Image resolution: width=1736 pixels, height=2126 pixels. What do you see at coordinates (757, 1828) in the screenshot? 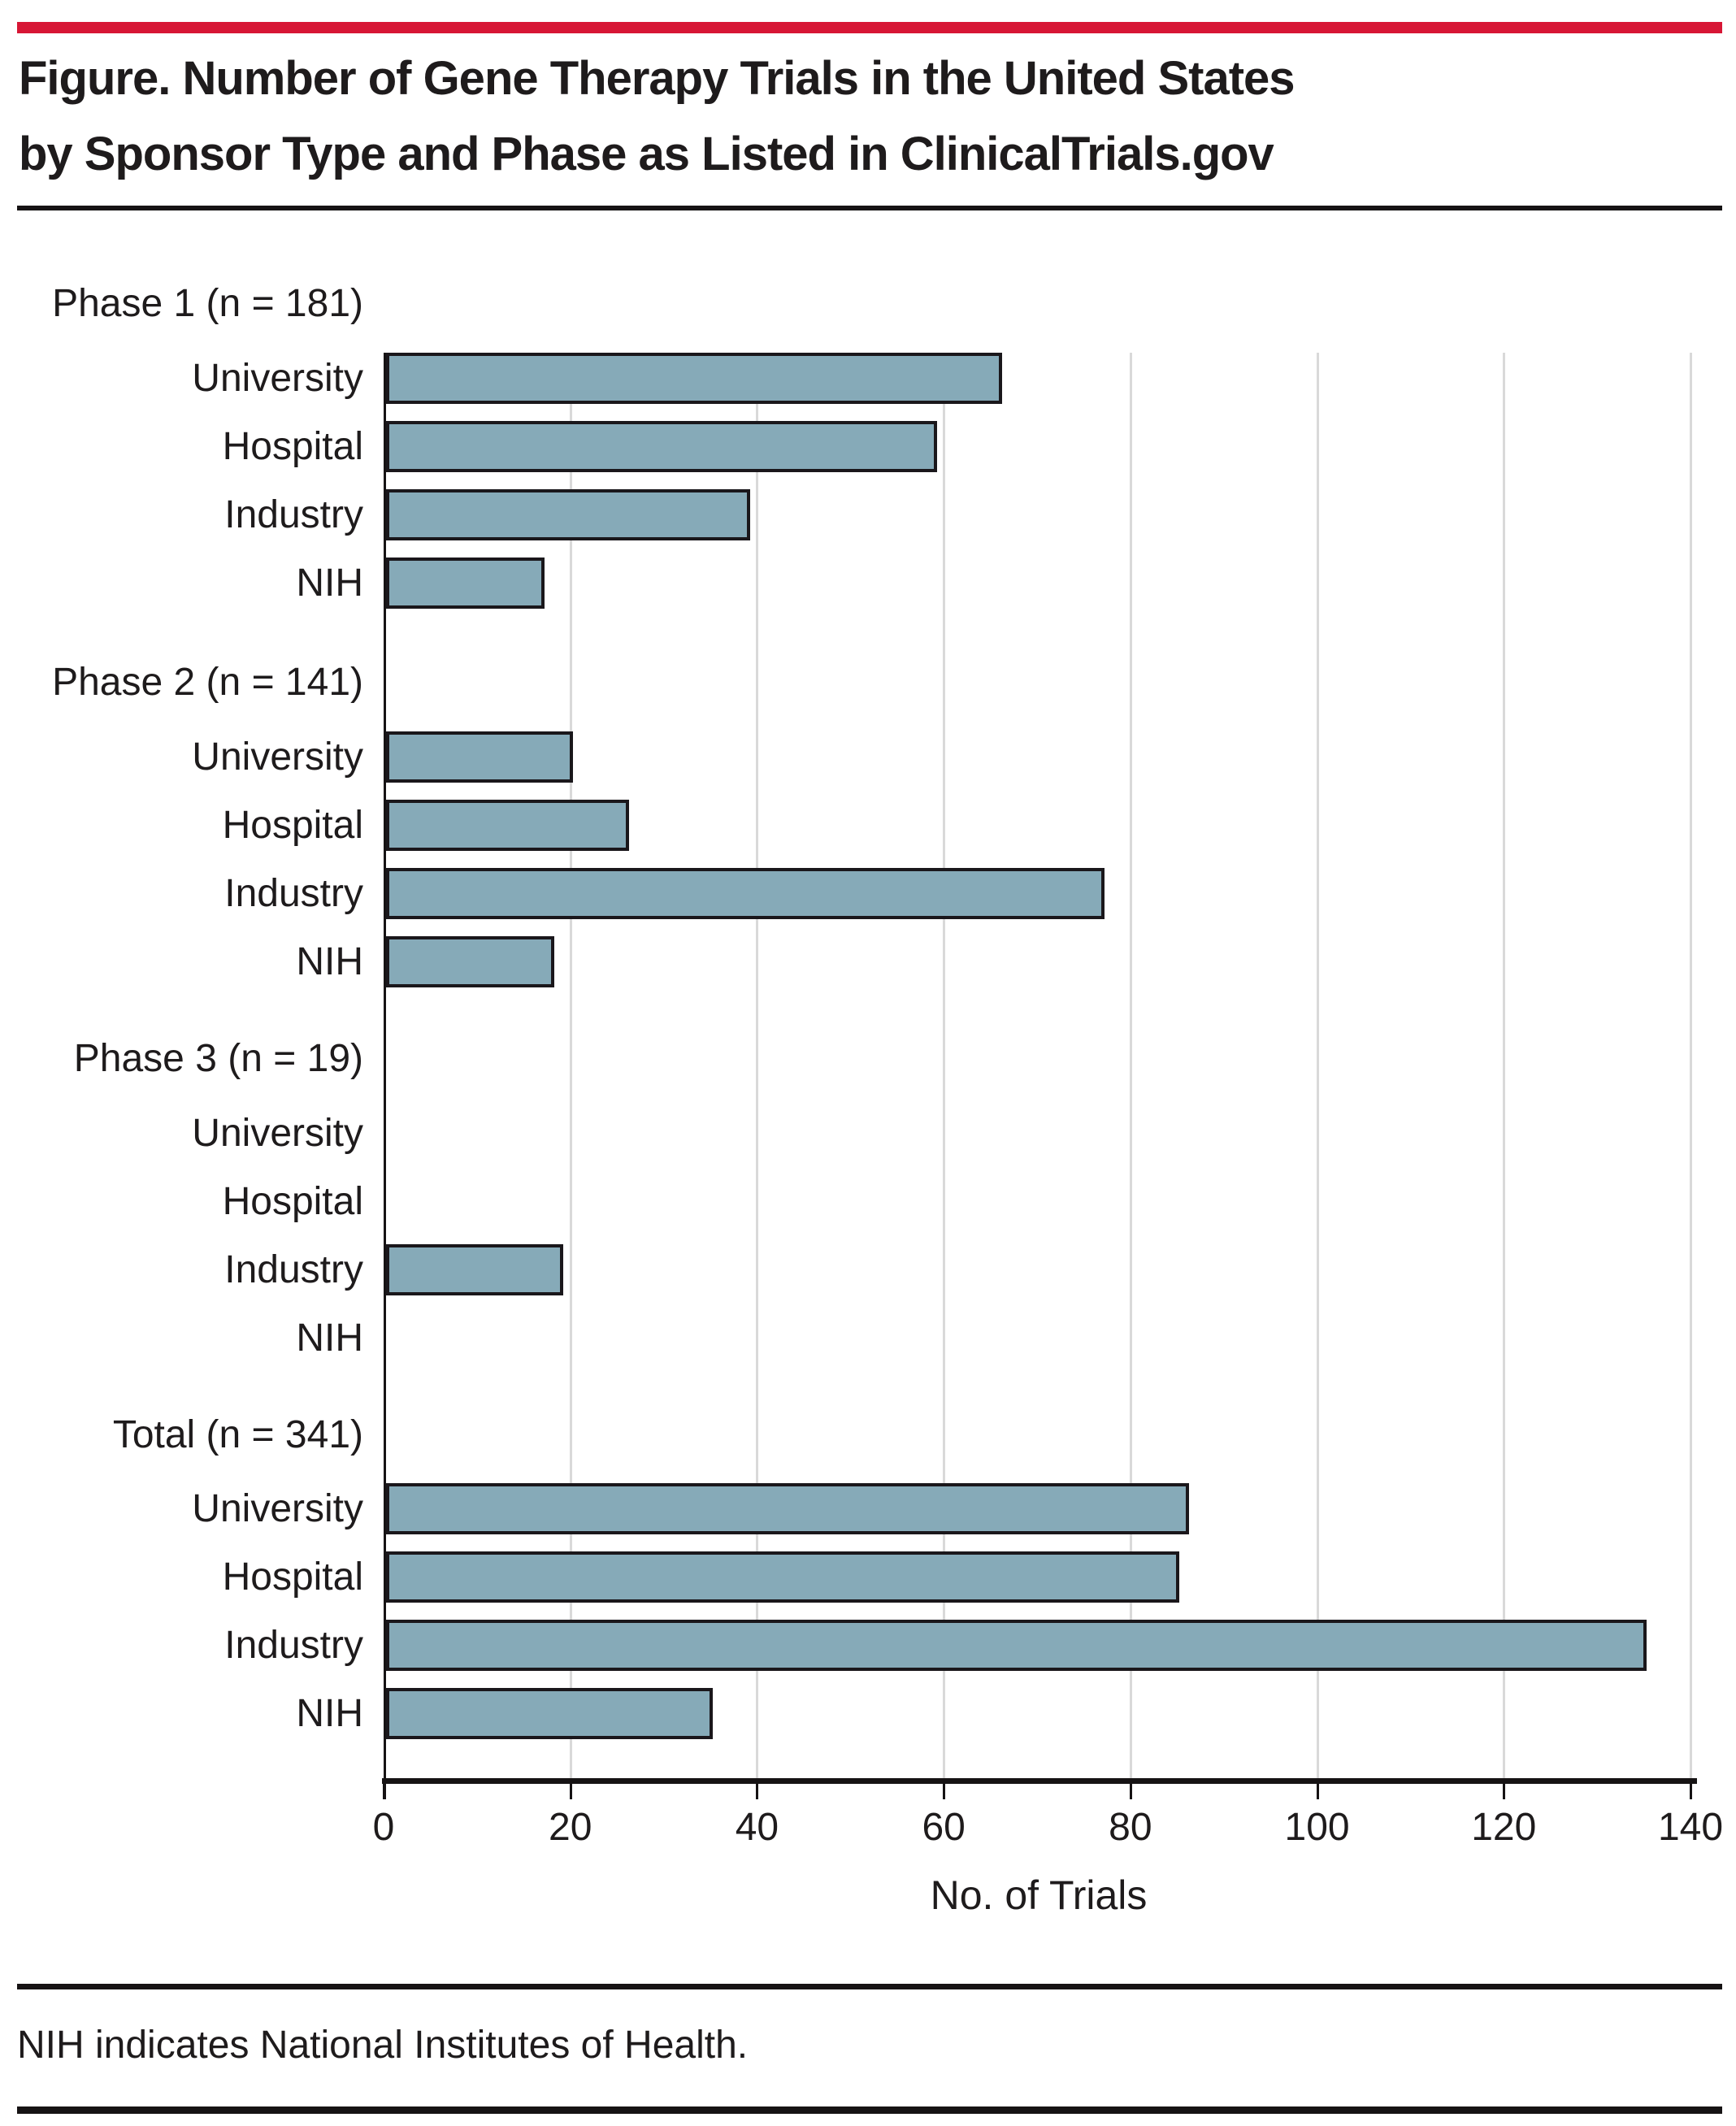
I see `x-tick-label: 40` at bounding box center [757, 1828].